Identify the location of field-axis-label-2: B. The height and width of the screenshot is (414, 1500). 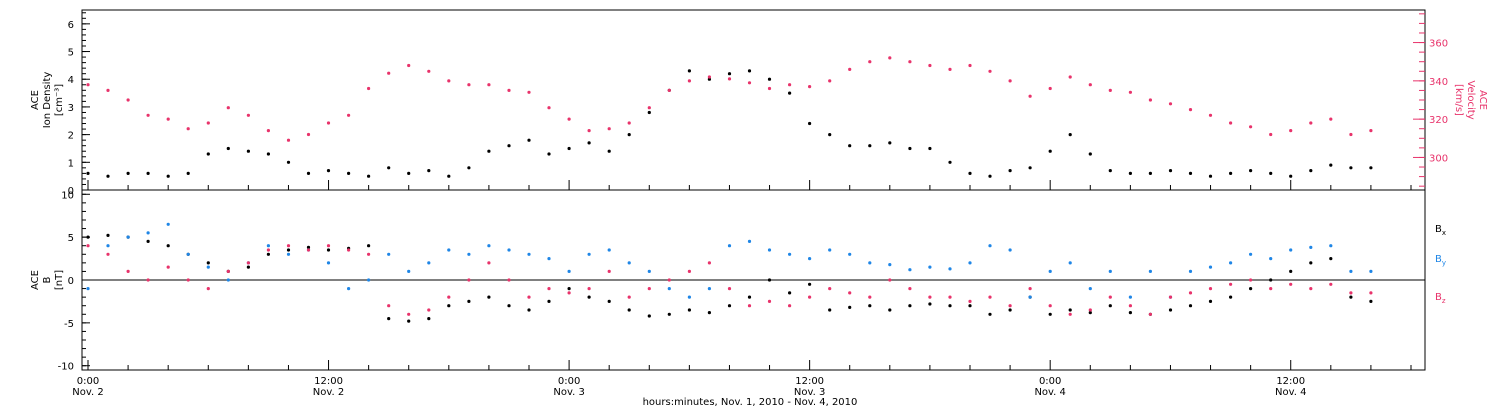
(47, 279).